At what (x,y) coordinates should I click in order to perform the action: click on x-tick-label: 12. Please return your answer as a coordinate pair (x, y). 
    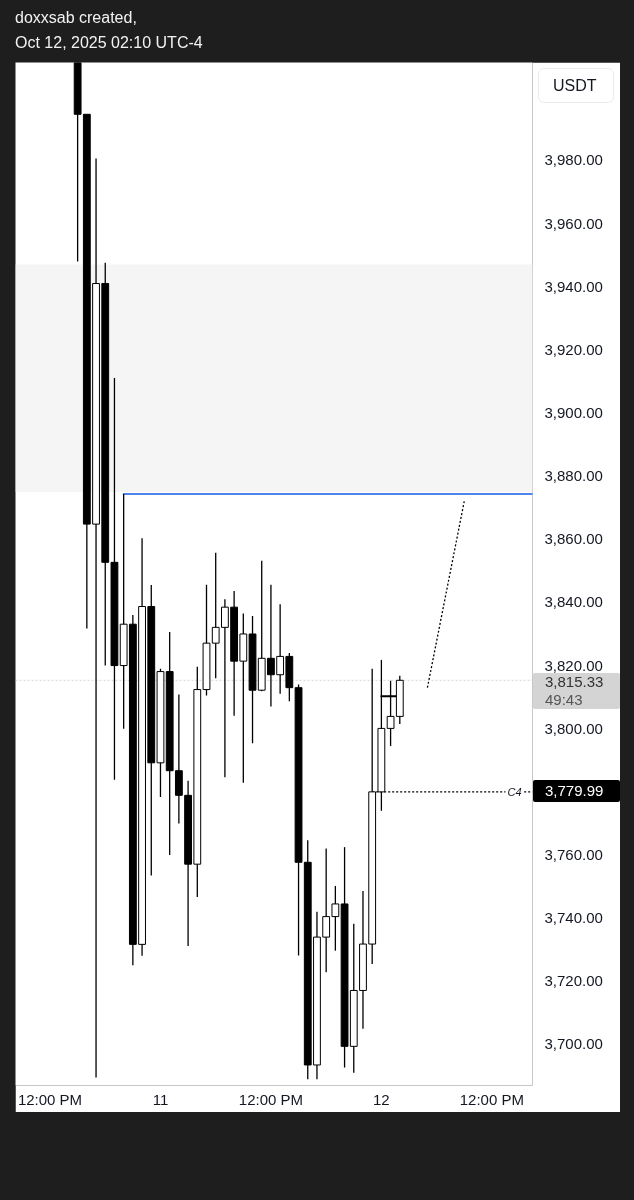
    Looking at the image, I should click on (381, 1099).